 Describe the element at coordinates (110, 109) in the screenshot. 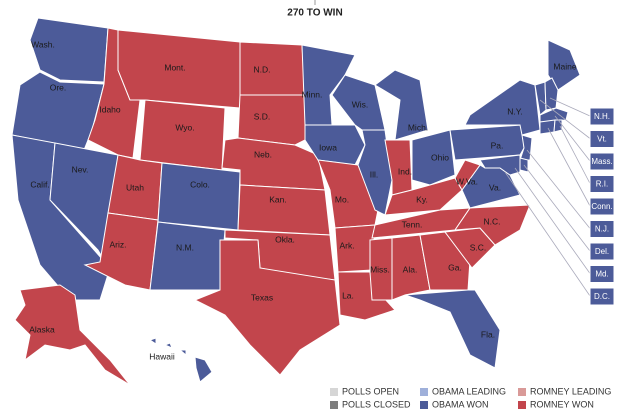

I see `state-label: Idaho` at that location.